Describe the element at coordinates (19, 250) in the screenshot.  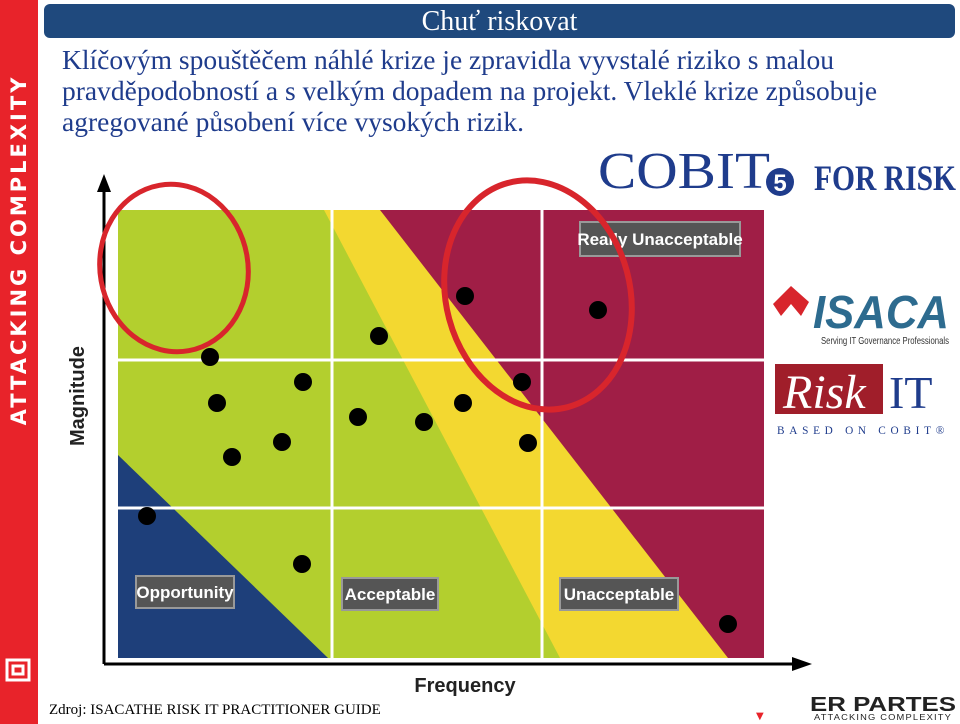
I see `side-brand-text: ATTACKING COMPLEXITY` at that location.